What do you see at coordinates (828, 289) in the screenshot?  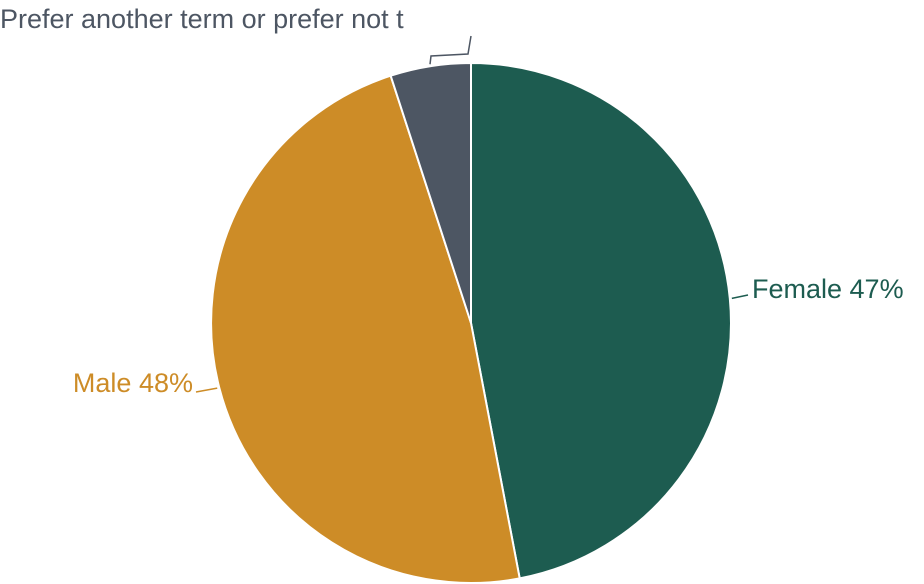 I see `slice-label-female: Female 47%` at bounding box center [828, 289].